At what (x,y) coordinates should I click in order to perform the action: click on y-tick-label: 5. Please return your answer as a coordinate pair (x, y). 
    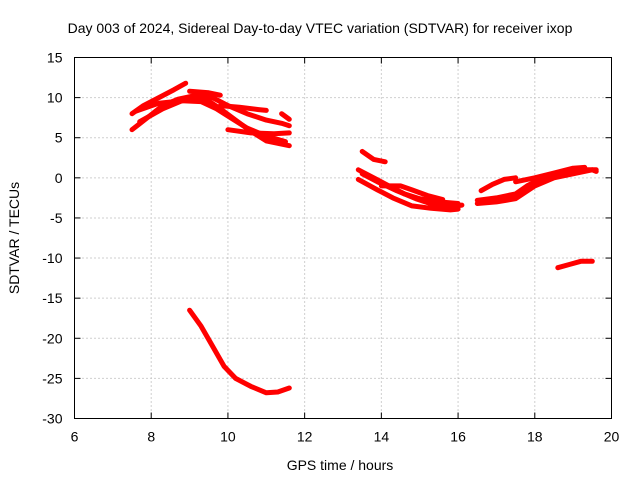
    Looking at the image, I should click on (59, 138).